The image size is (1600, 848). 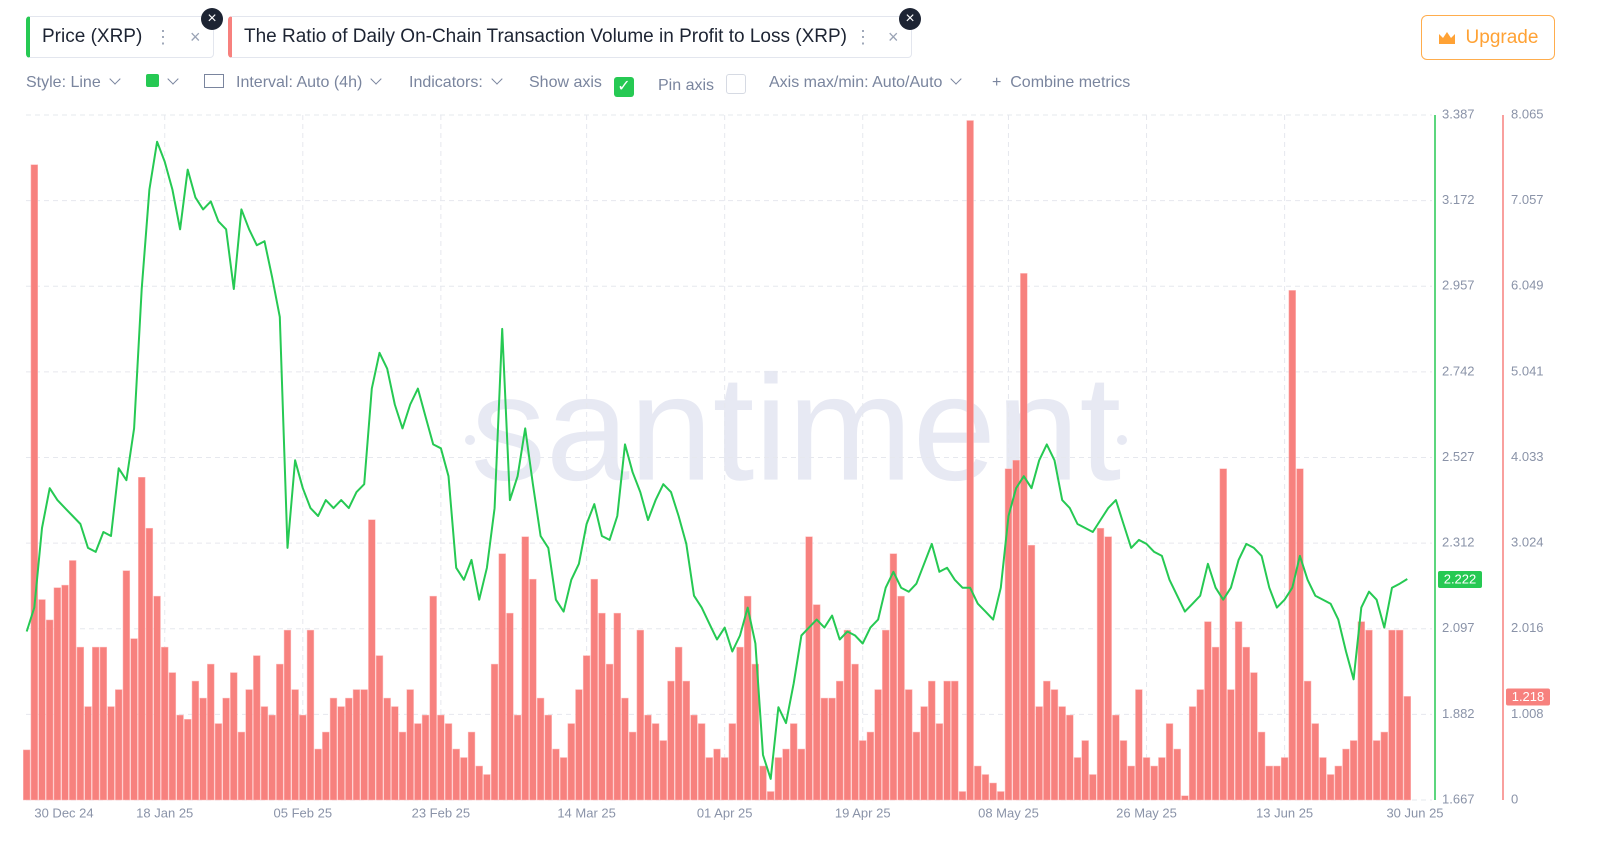 What do you see at coordinates (1284, 812) in the screenshot?
I see `x-tick-label: 13 Jun 25` at bounding box center [1284, 812].